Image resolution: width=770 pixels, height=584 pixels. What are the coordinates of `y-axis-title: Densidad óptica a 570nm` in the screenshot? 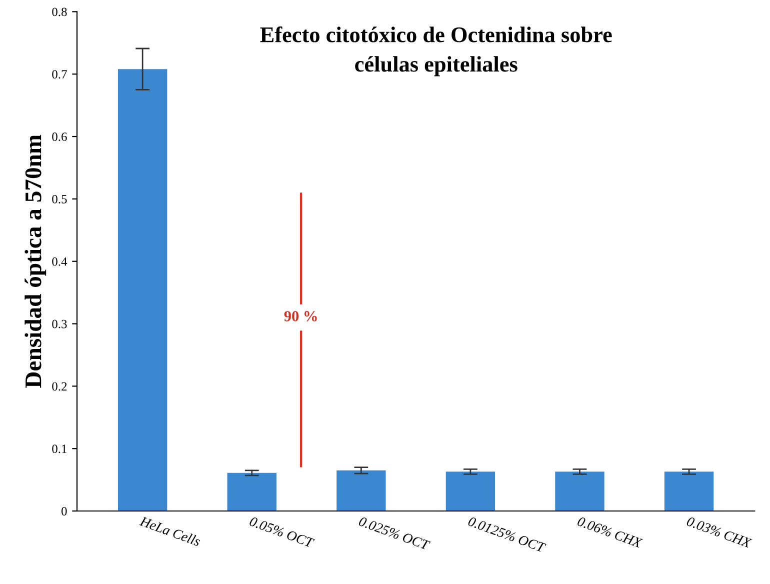 It's located at (35, 261).